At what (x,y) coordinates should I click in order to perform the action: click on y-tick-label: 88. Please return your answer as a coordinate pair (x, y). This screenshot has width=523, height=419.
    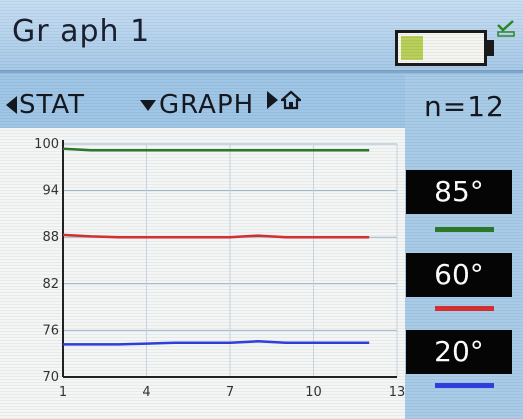
    Looking at the image, I should click on (50, 237).